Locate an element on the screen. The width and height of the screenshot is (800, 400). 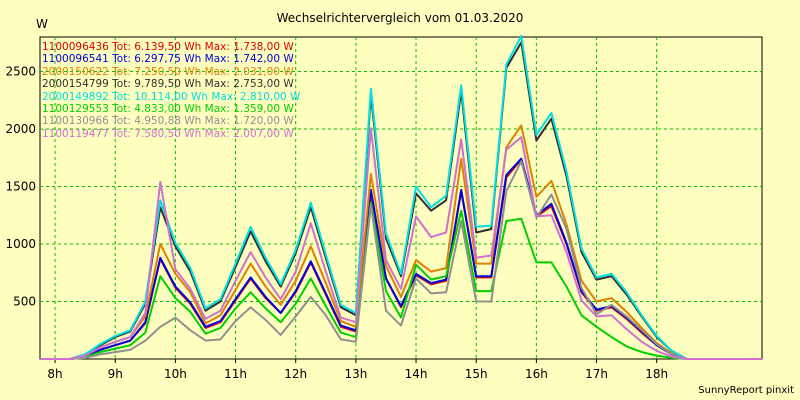
y-tick-label: 2000 is located at coordinates (20, 129).